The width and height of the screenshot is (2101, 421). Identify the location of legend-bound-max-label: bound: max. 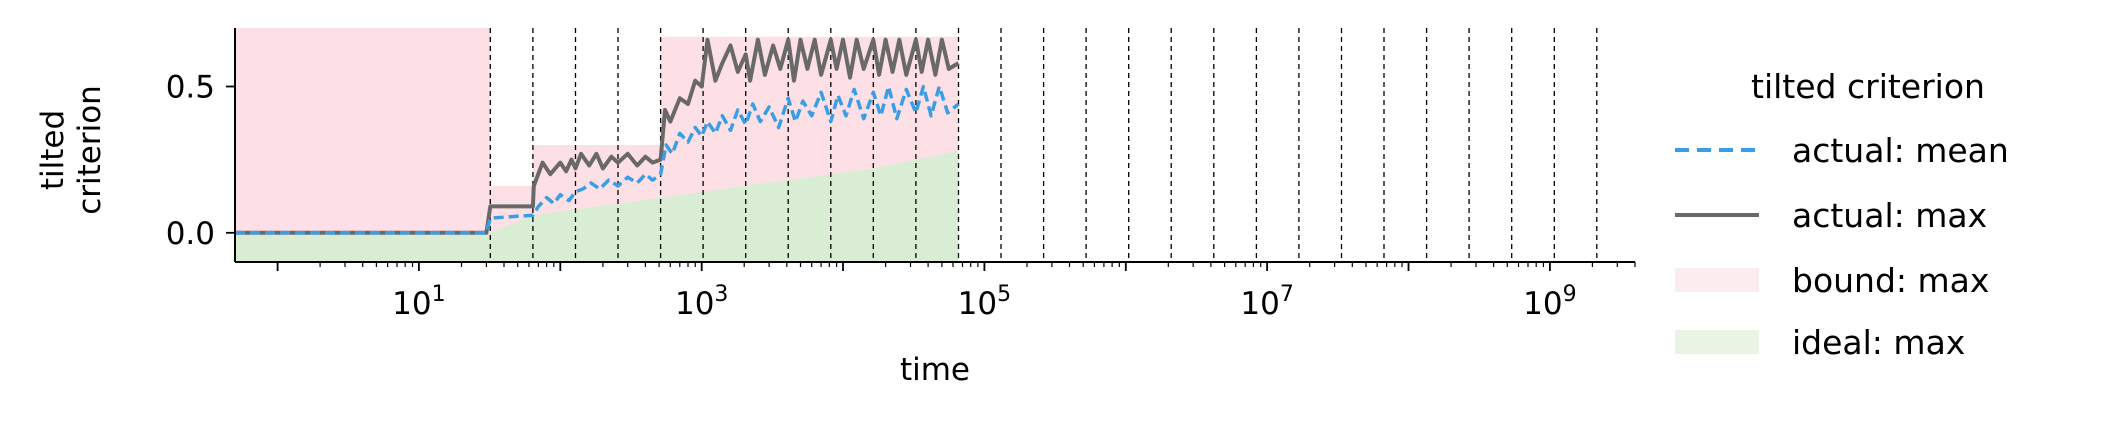
(1890, 280).